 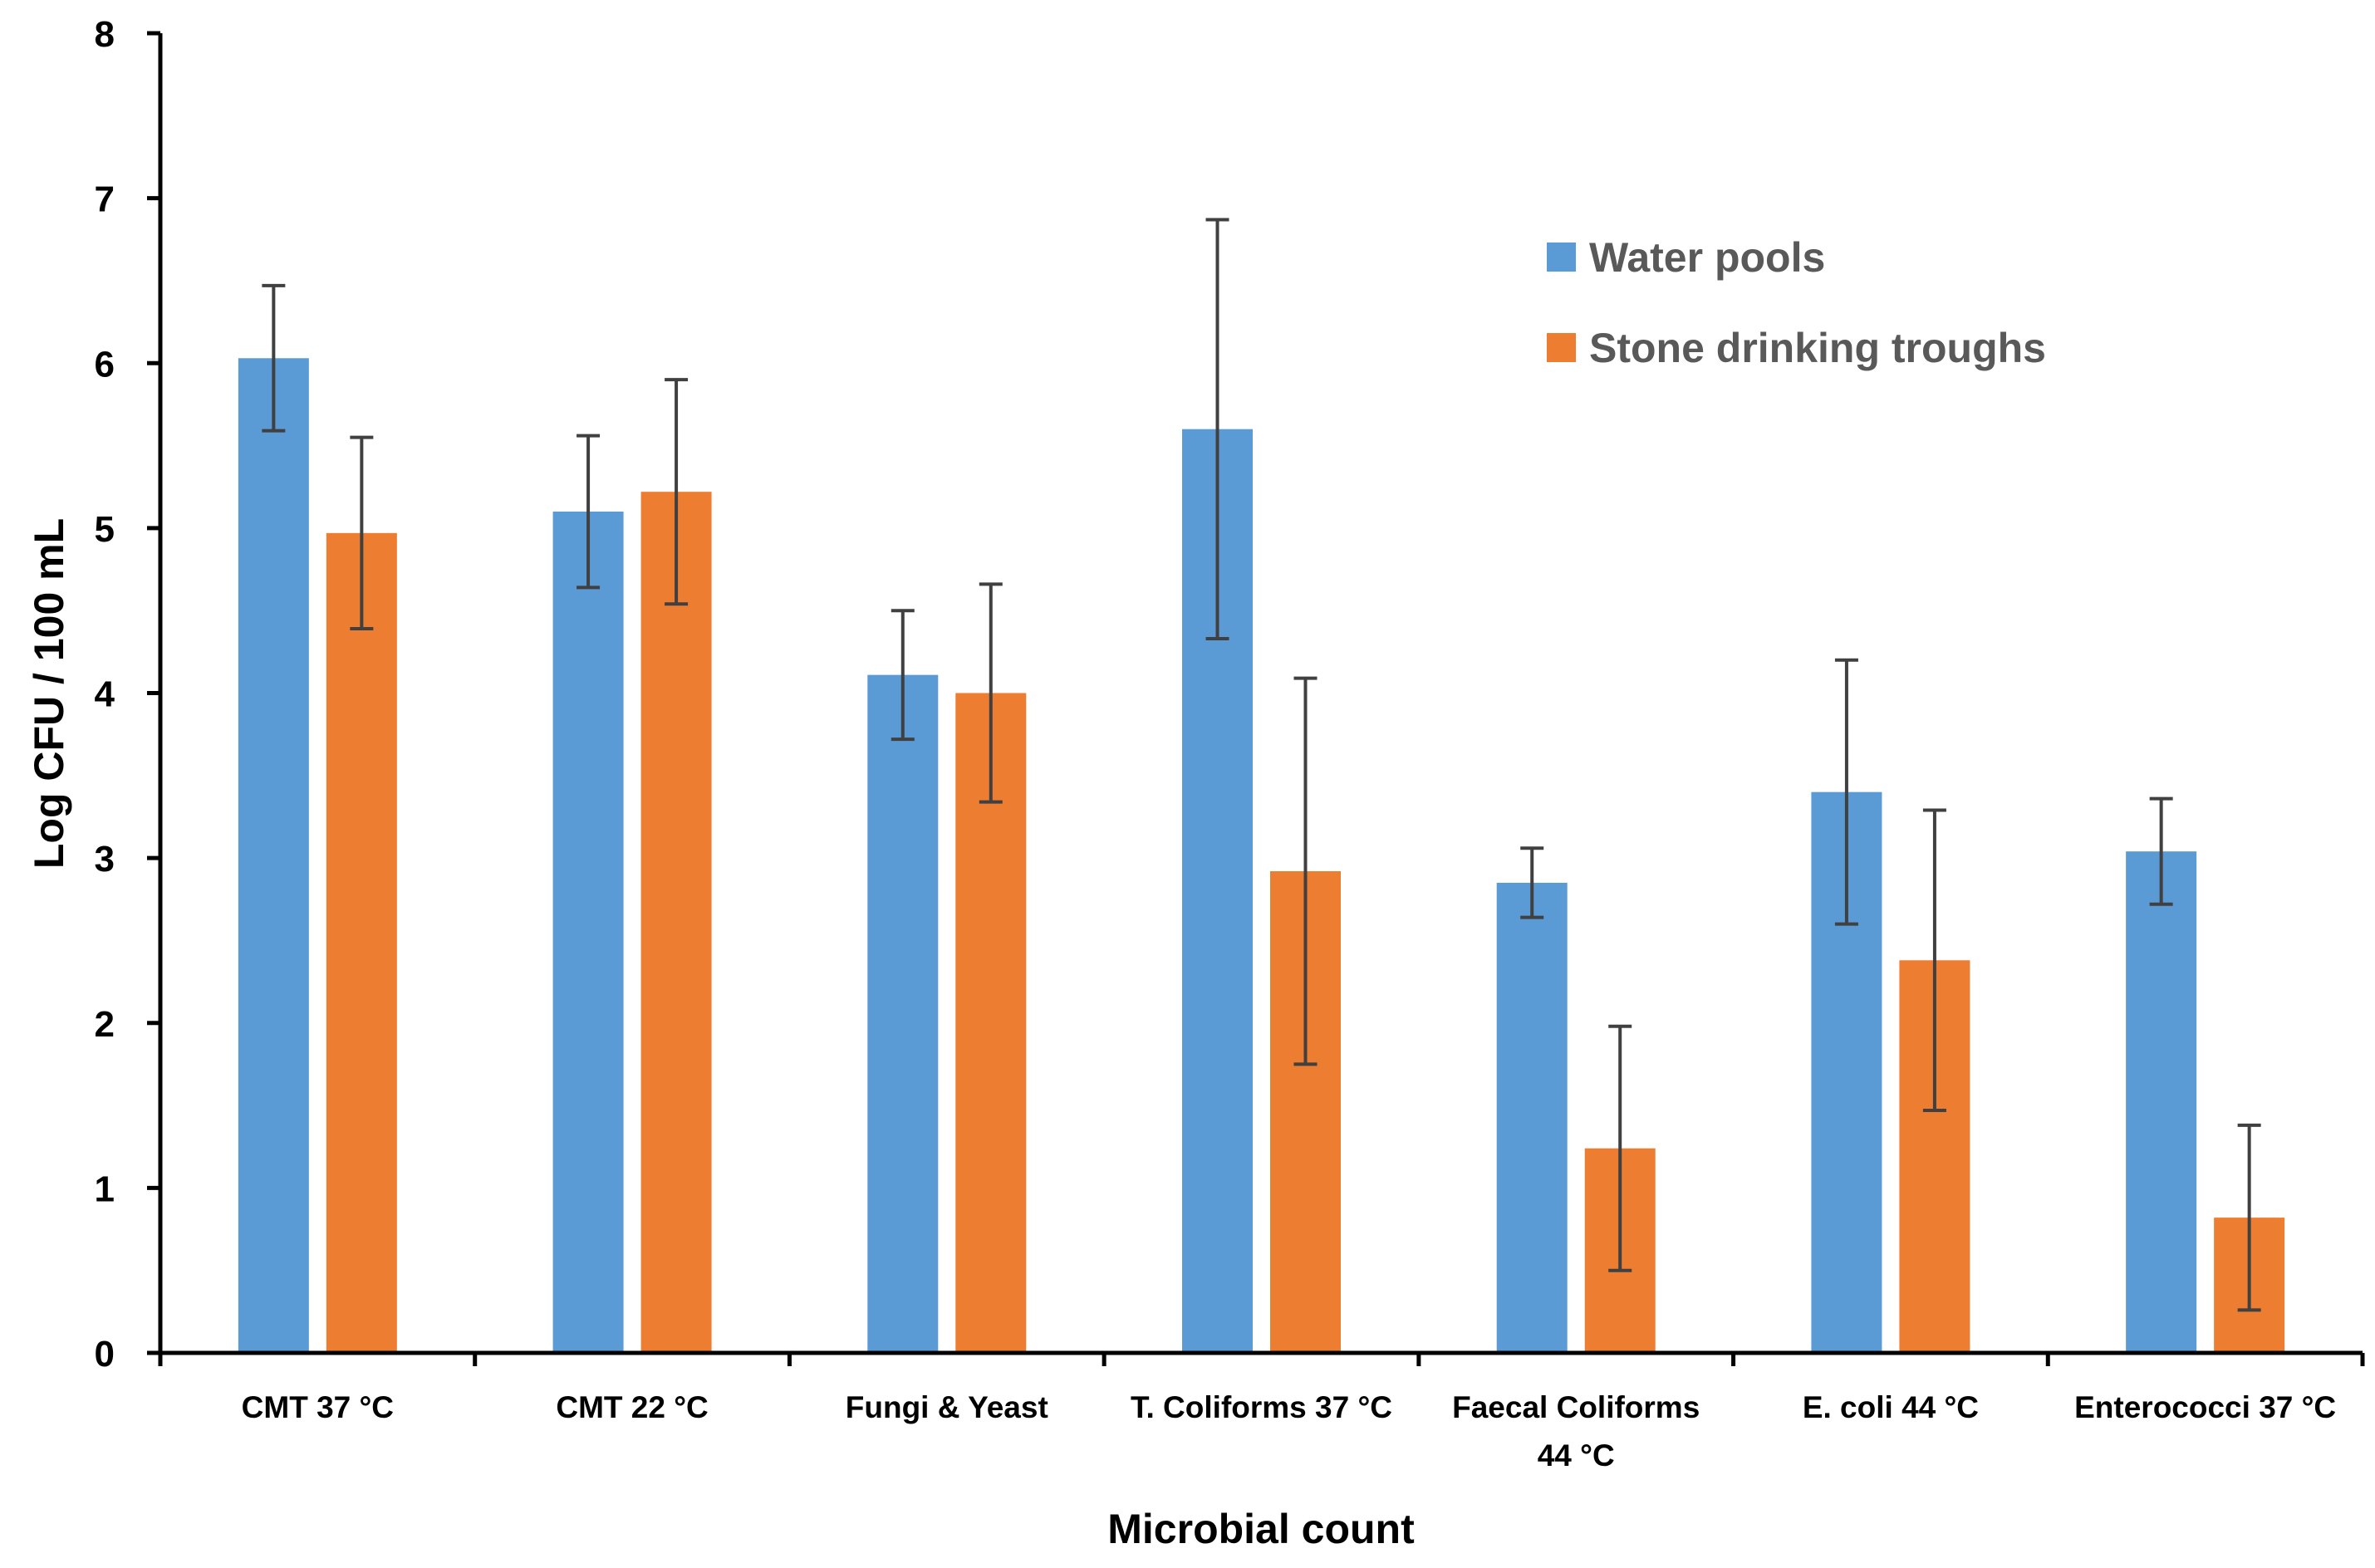 What do you see at coordinates (105, 529) in the screenshot?
I see `y-tick-label: 5` at bounding box center [105, 529].